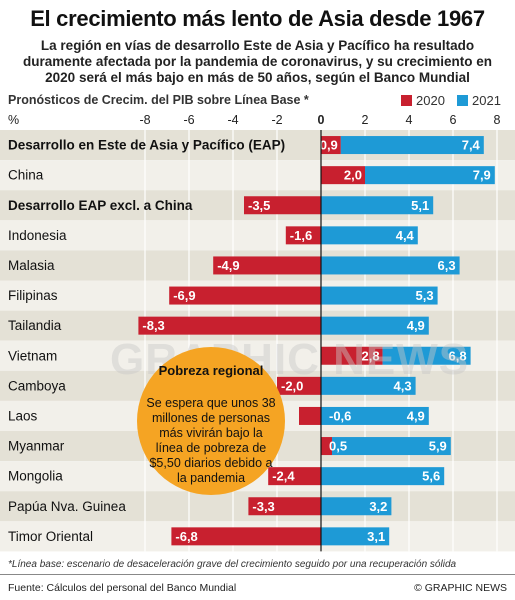 This screenshot has width=515, height=600. I want to click on data-label-2021: 4,3, so click(403, 385).